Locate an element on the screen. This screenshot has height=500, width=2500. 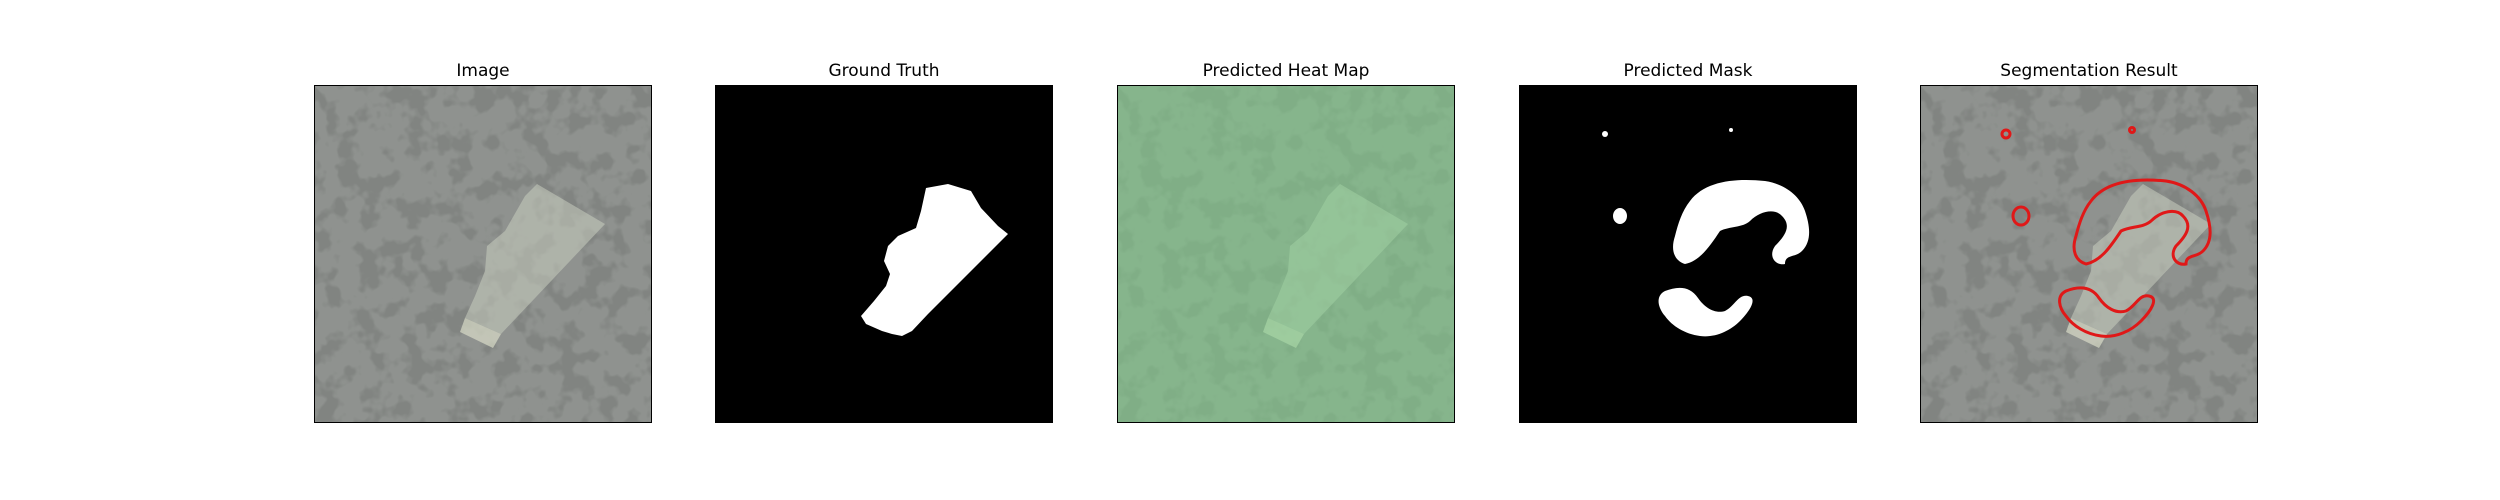
ground-truth-mask is located at coordinates (884, 254).